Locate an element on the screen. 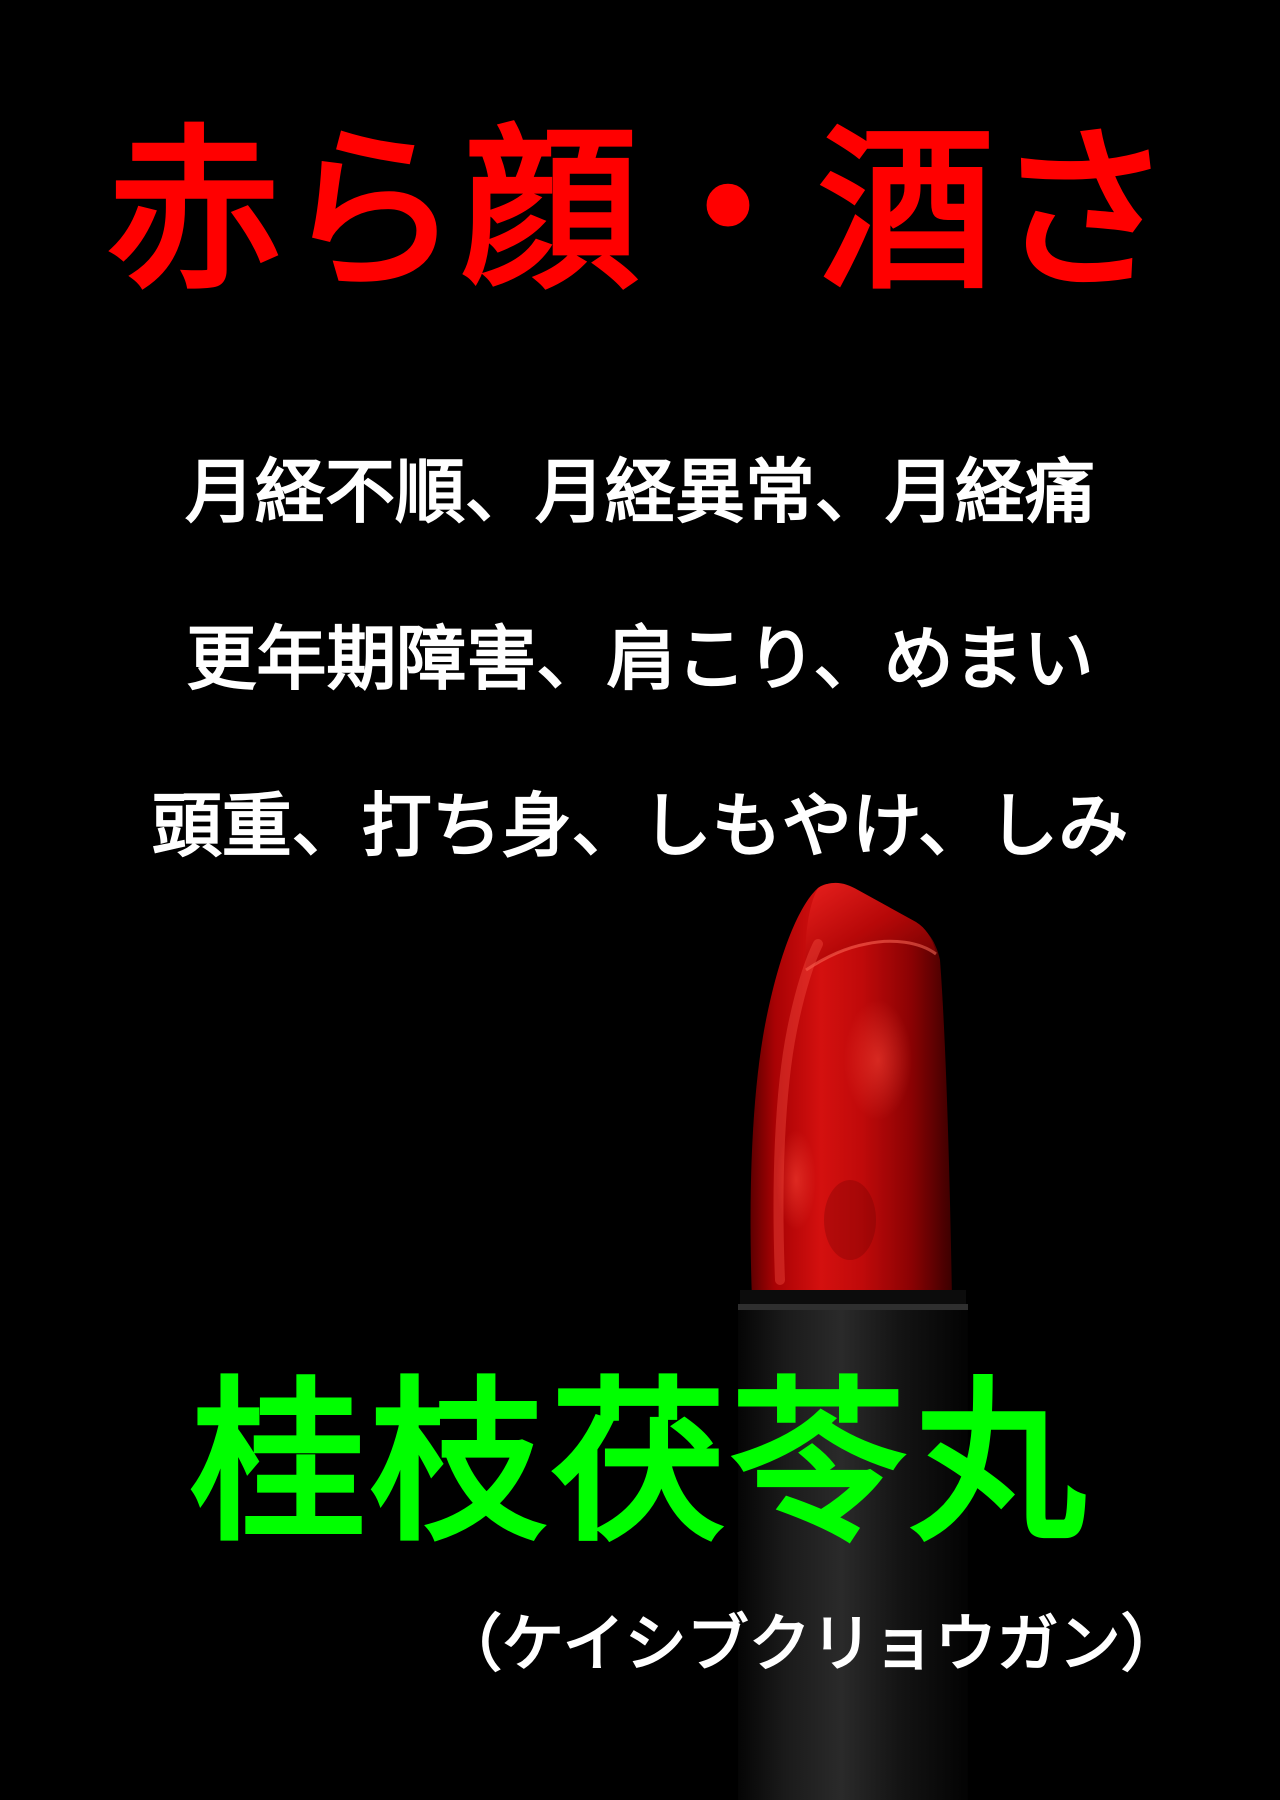 The height and width of the screenshot is (1800, 1280). product-name: 桂枝茯苓丸 is located at coordinates (639, 1463).